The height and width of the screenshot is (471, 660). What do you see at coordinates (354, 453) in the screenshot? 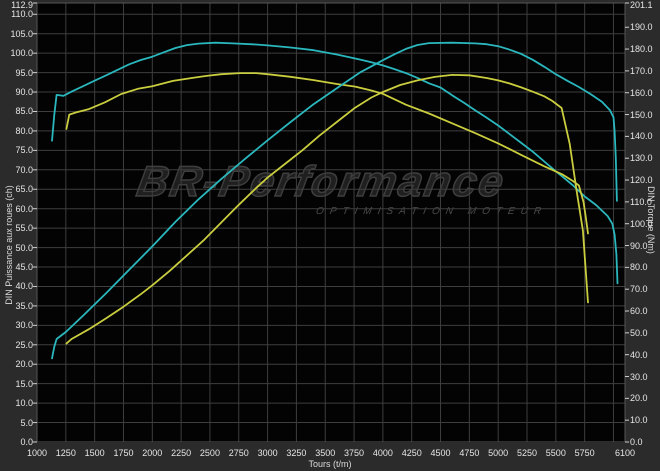
I see `x-tick-label: 3750` at bounding box center [354, 453].